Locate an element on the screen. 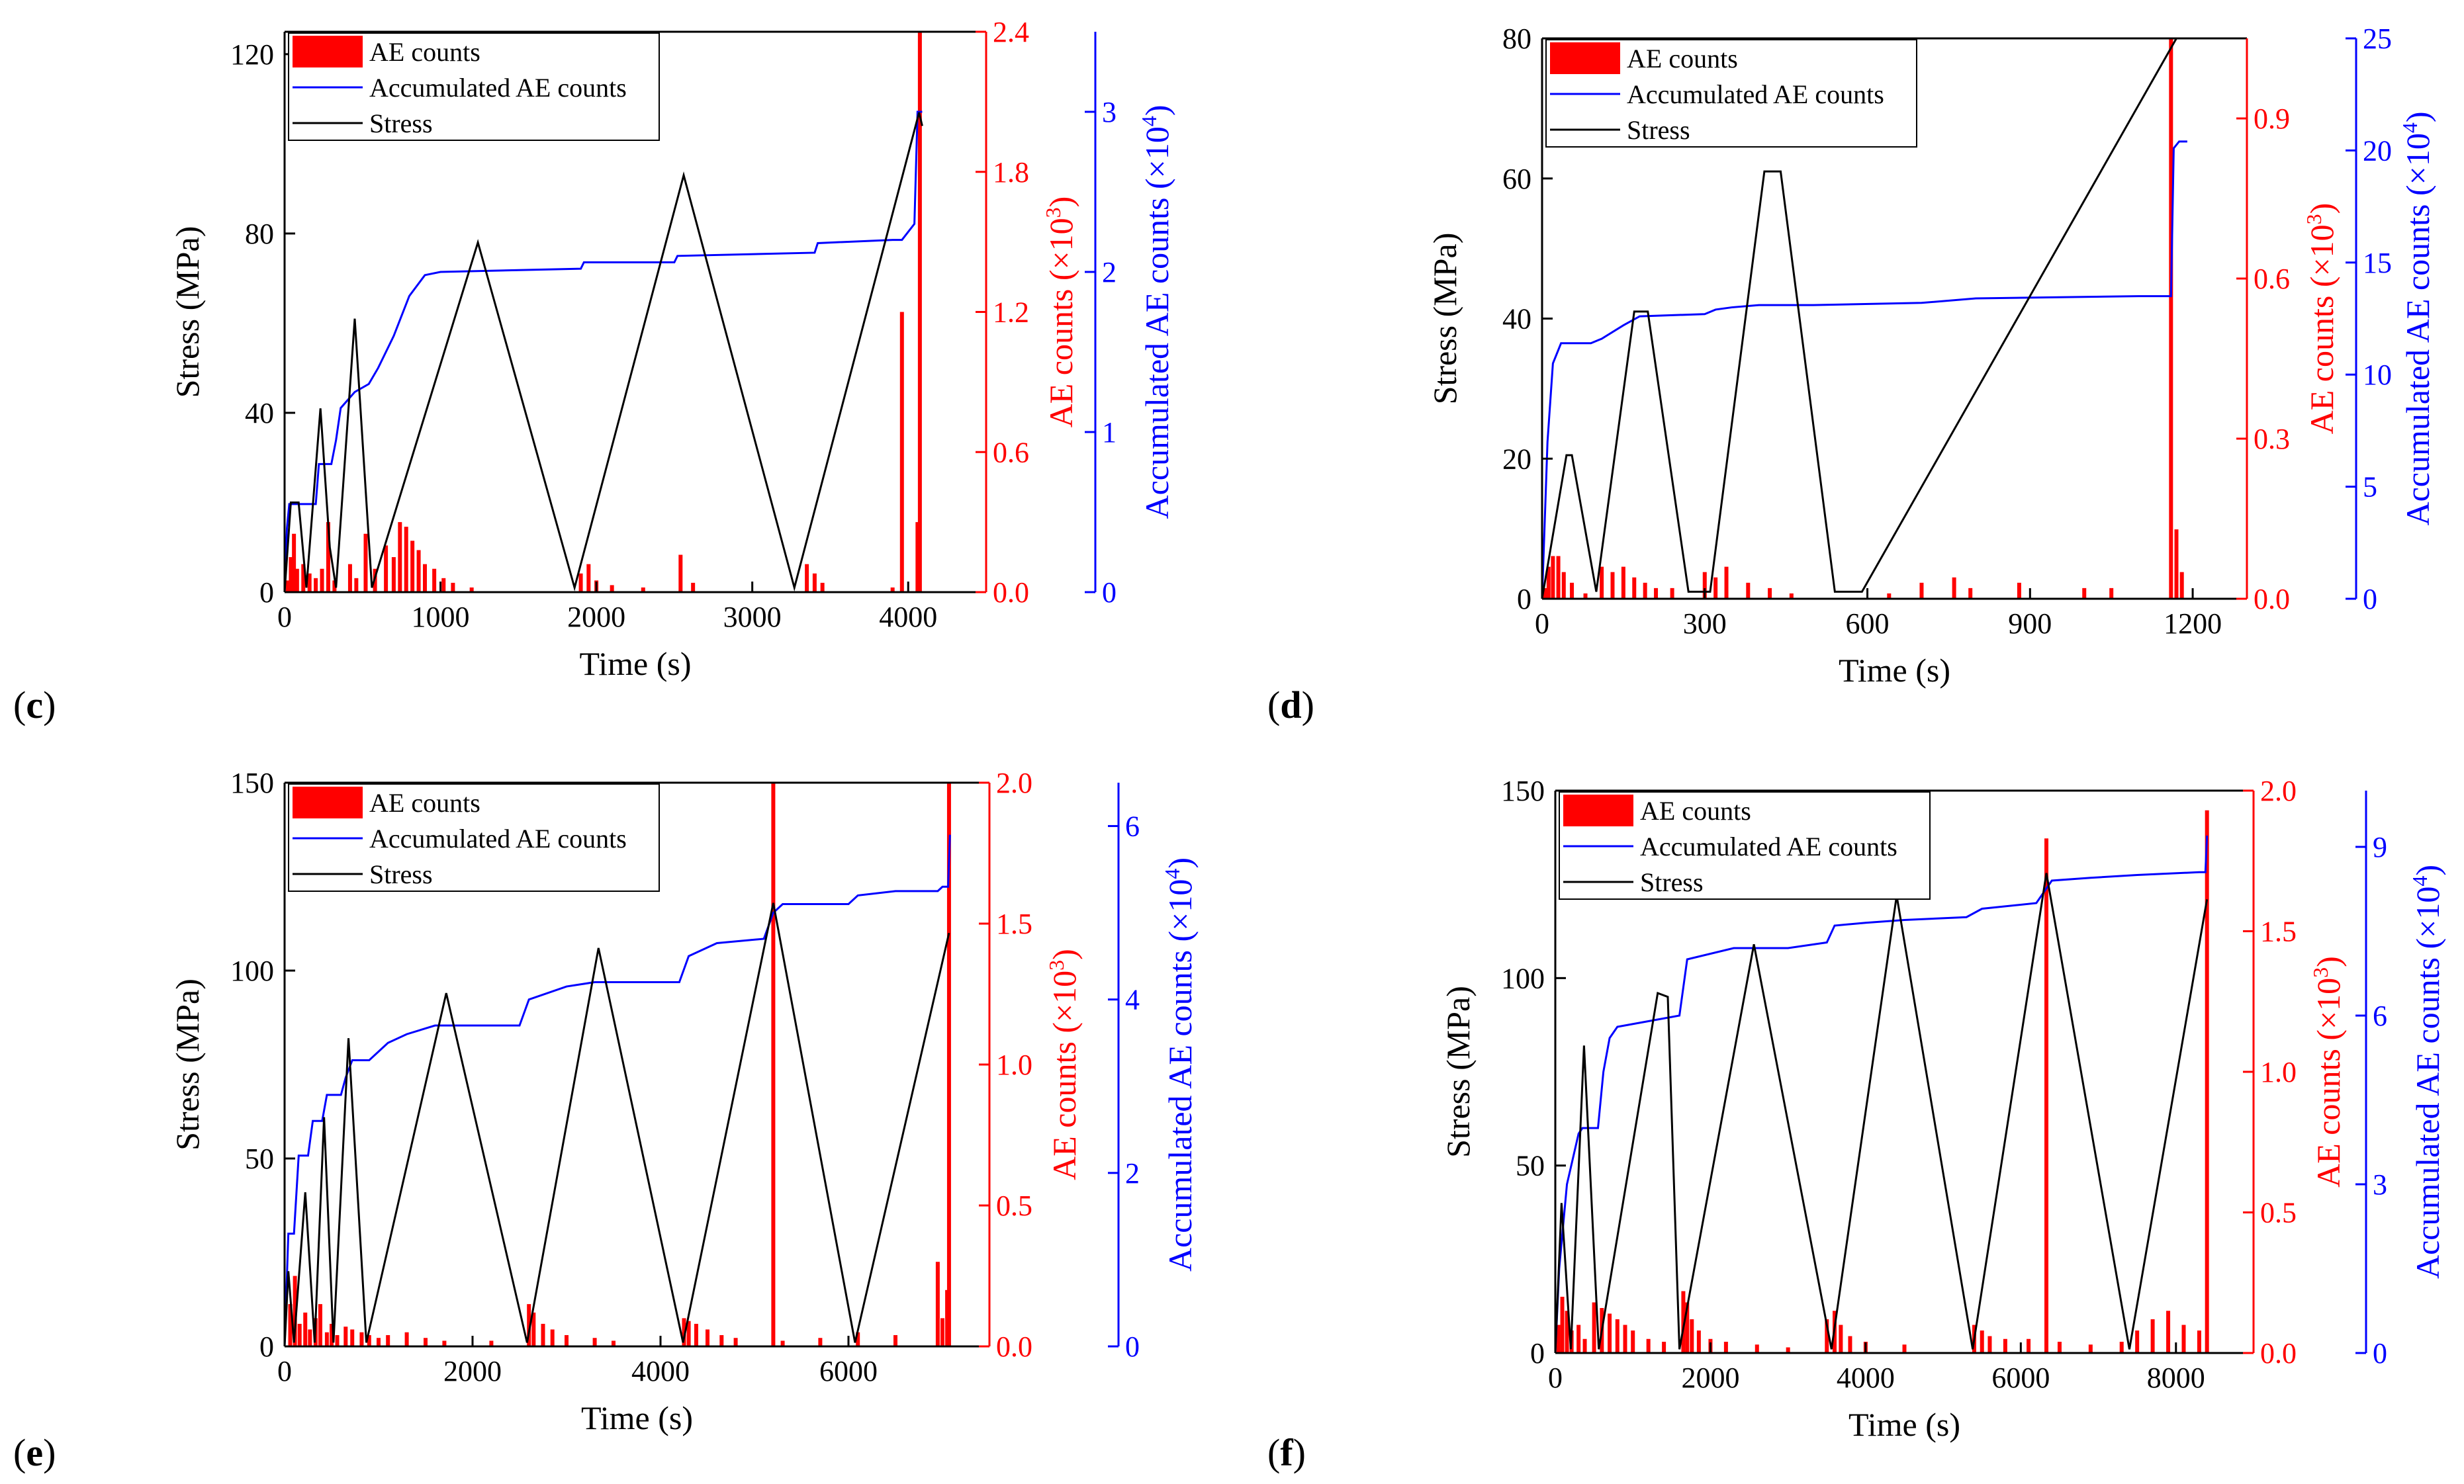 This screenshot has height=1484, width=2464. acc-tick-label: 4 is located at coordinates (1132, 1000).